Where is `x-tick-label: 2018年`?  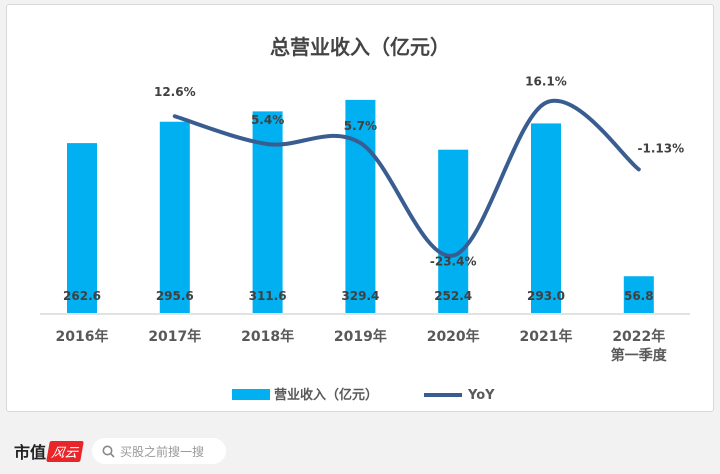 x-tick-label: 2018年 is located at coordinates (267, 336).